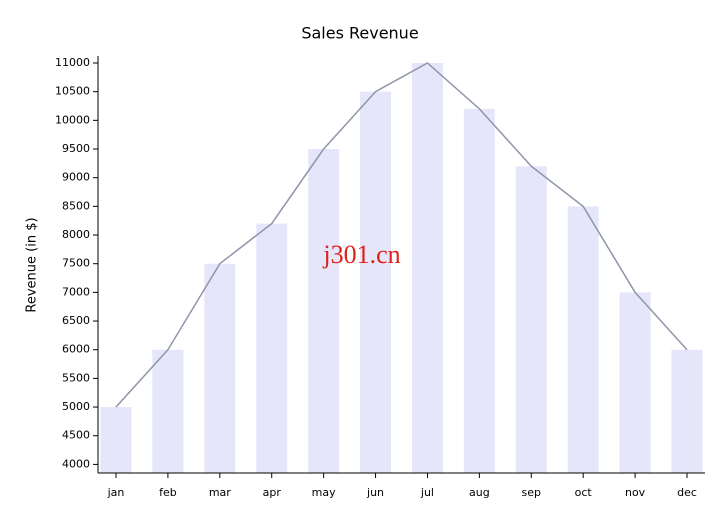 The image size is (728, 529). What do you see at coordinates (72, 91) in the screenshot?
I see `y-tick-label: 10500` at bounding box center [72, 91].